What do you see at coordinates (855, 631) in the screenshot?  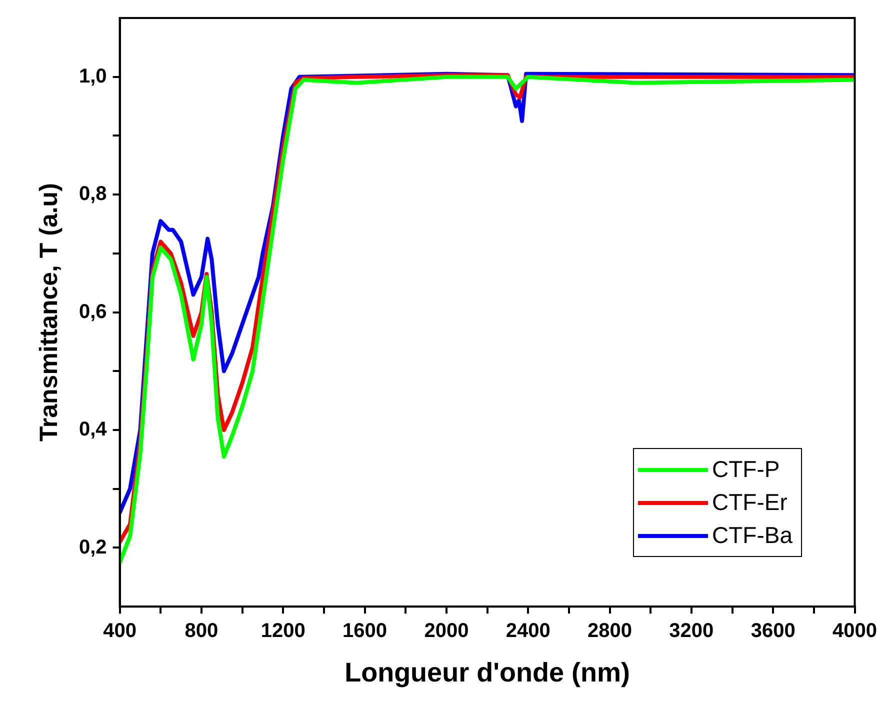 I see `x-tick-label: 4000` at bounding box center [855, 631].